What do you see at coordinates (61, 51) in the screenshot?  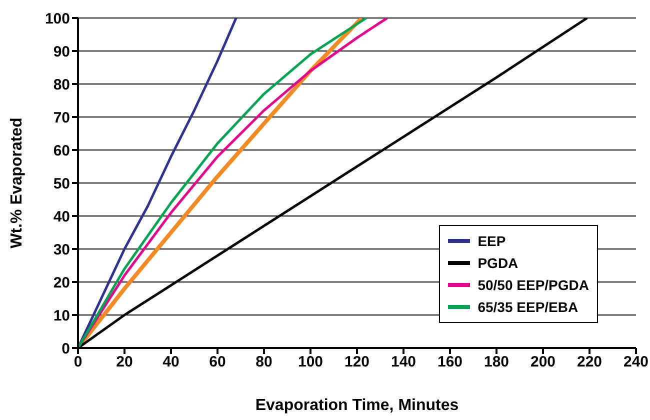 I see `y-tick-label: 90` at bounding box center [61, 51].